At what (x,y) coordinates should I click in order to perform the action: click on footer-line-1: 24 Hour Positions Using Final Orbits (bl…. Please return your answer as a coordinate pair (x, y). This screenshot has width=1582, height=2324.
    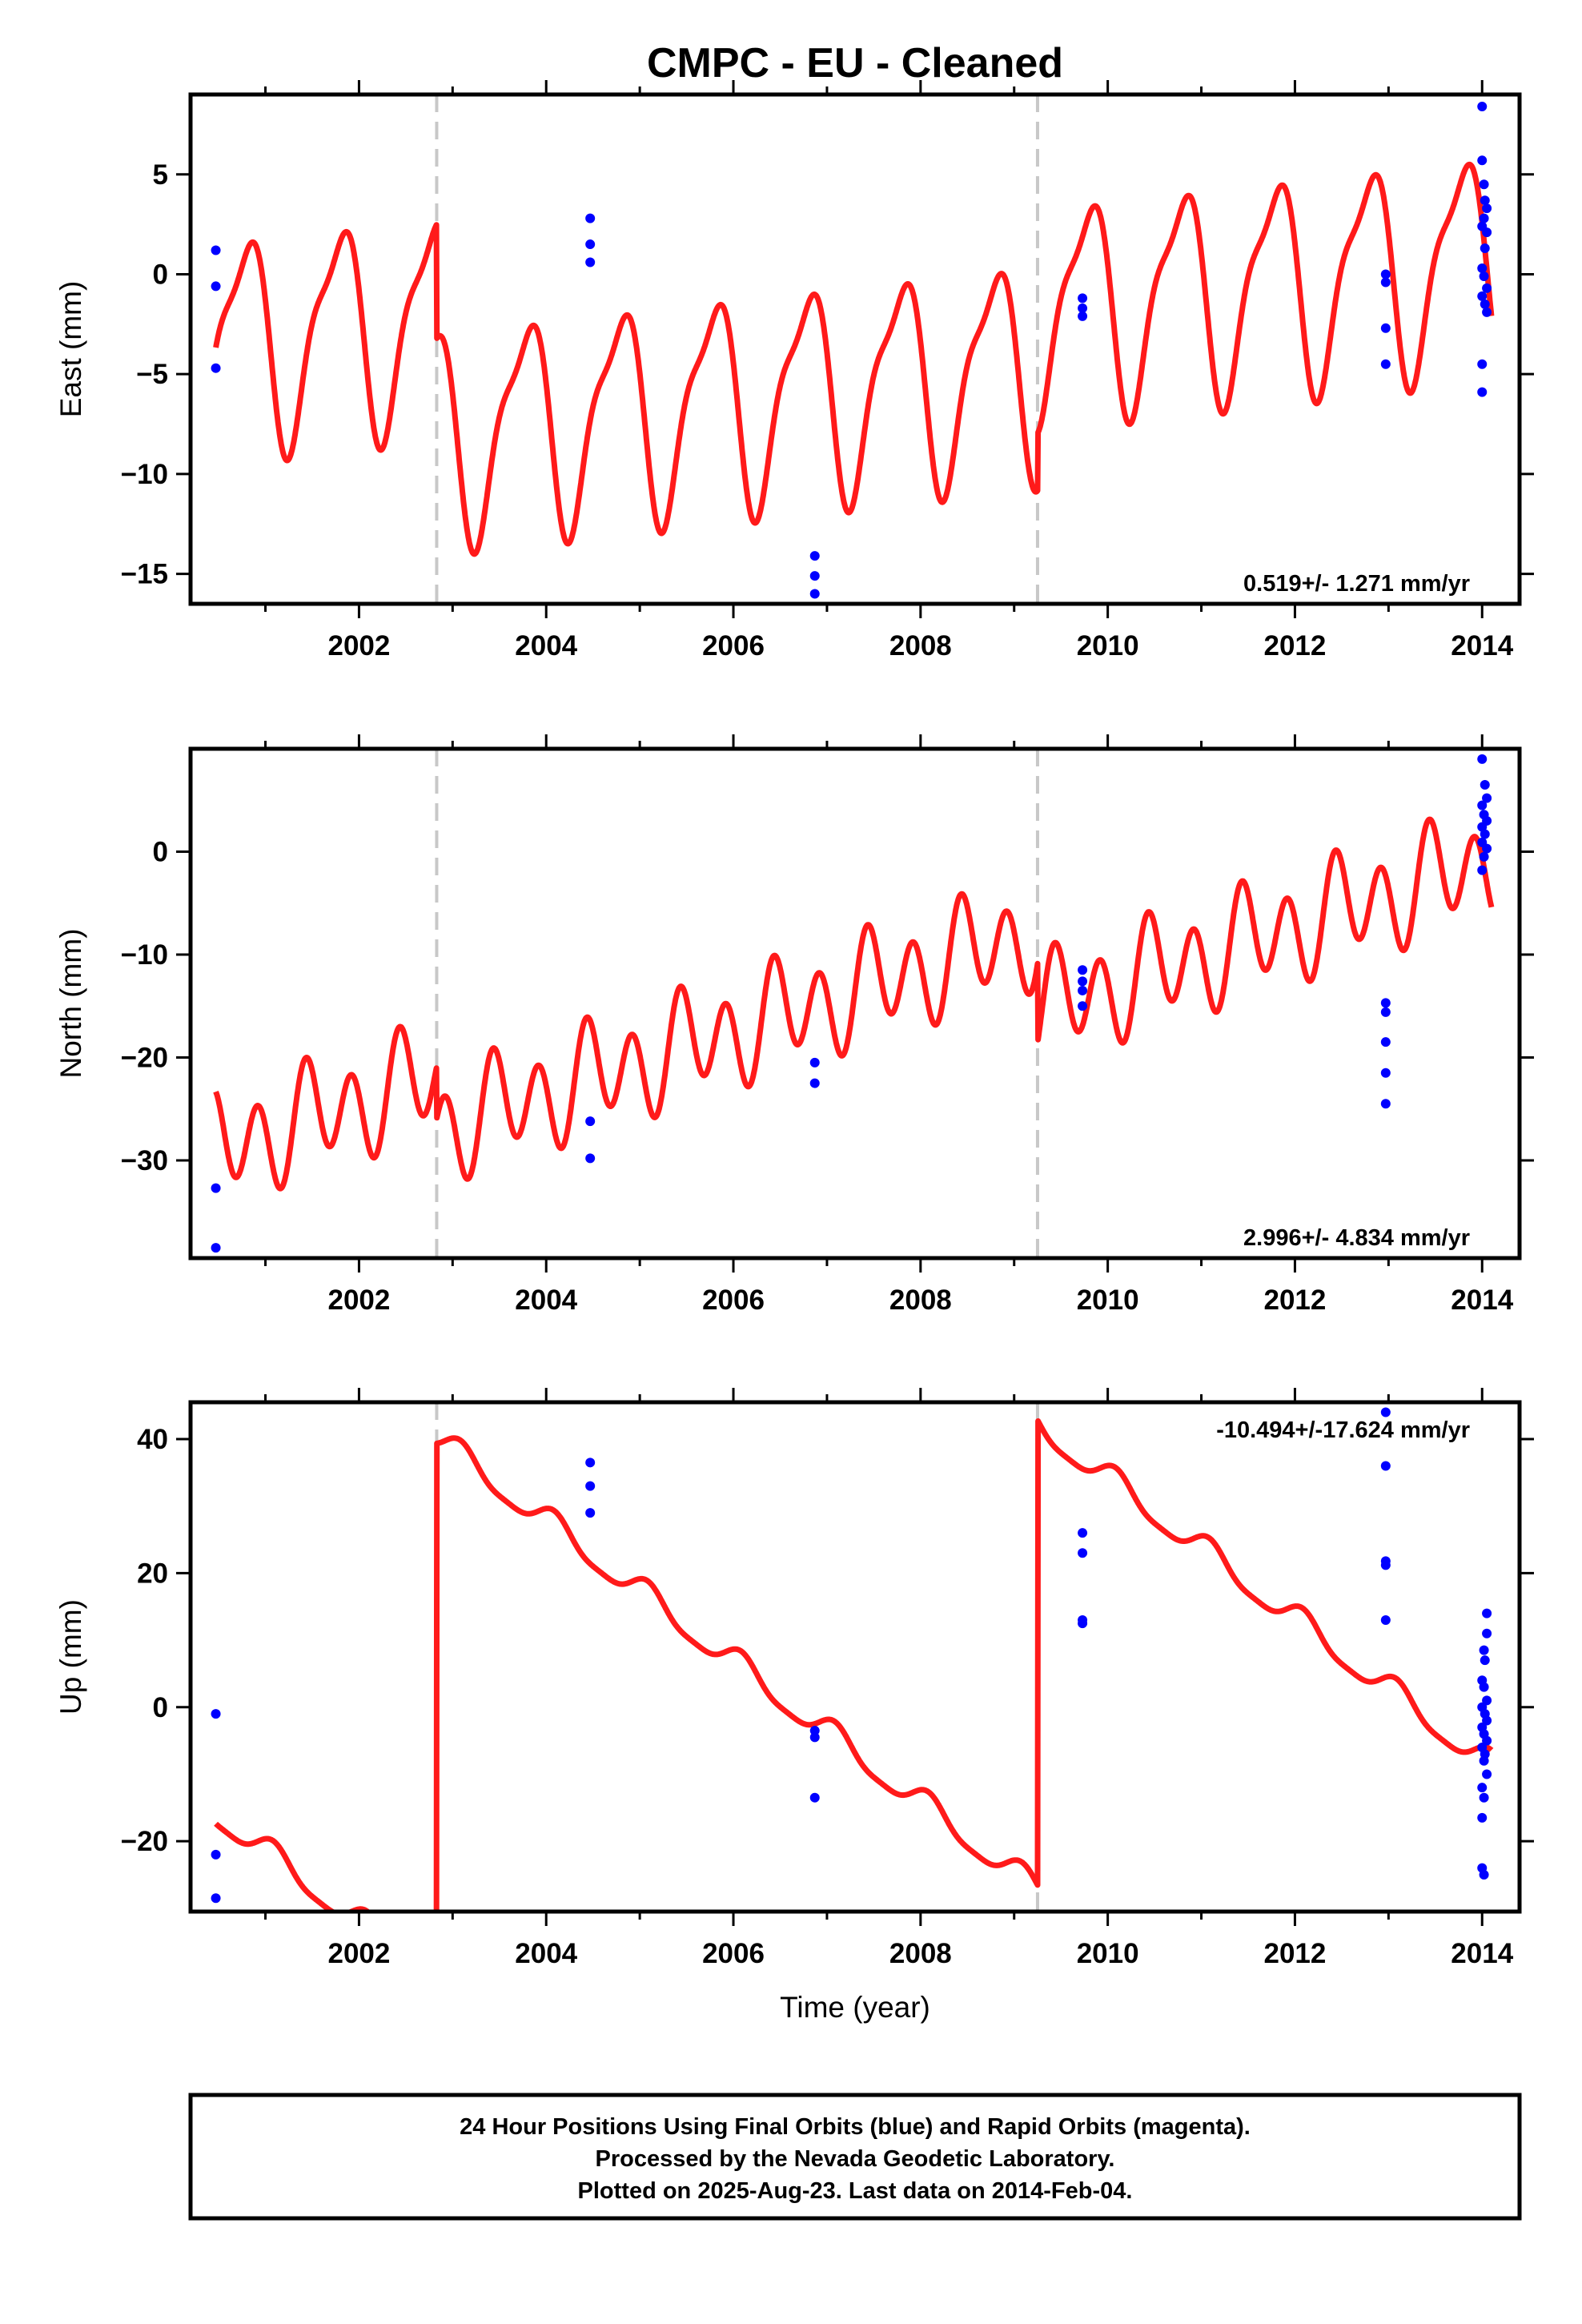
    Looking at the image, I should click on (855, 2127).